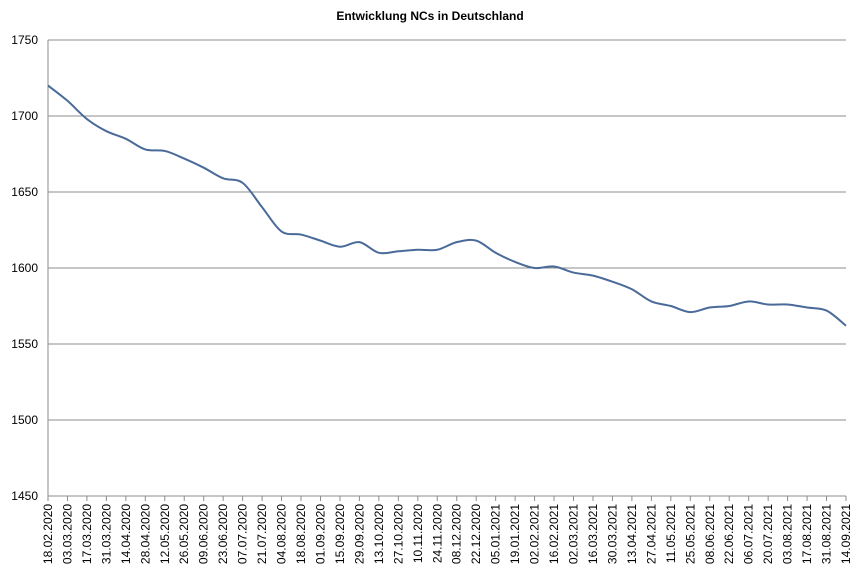  Describe the element at coordinates (48, 534) in the screenshot. I see `x-tick-label: 18.02.2020` at that location.